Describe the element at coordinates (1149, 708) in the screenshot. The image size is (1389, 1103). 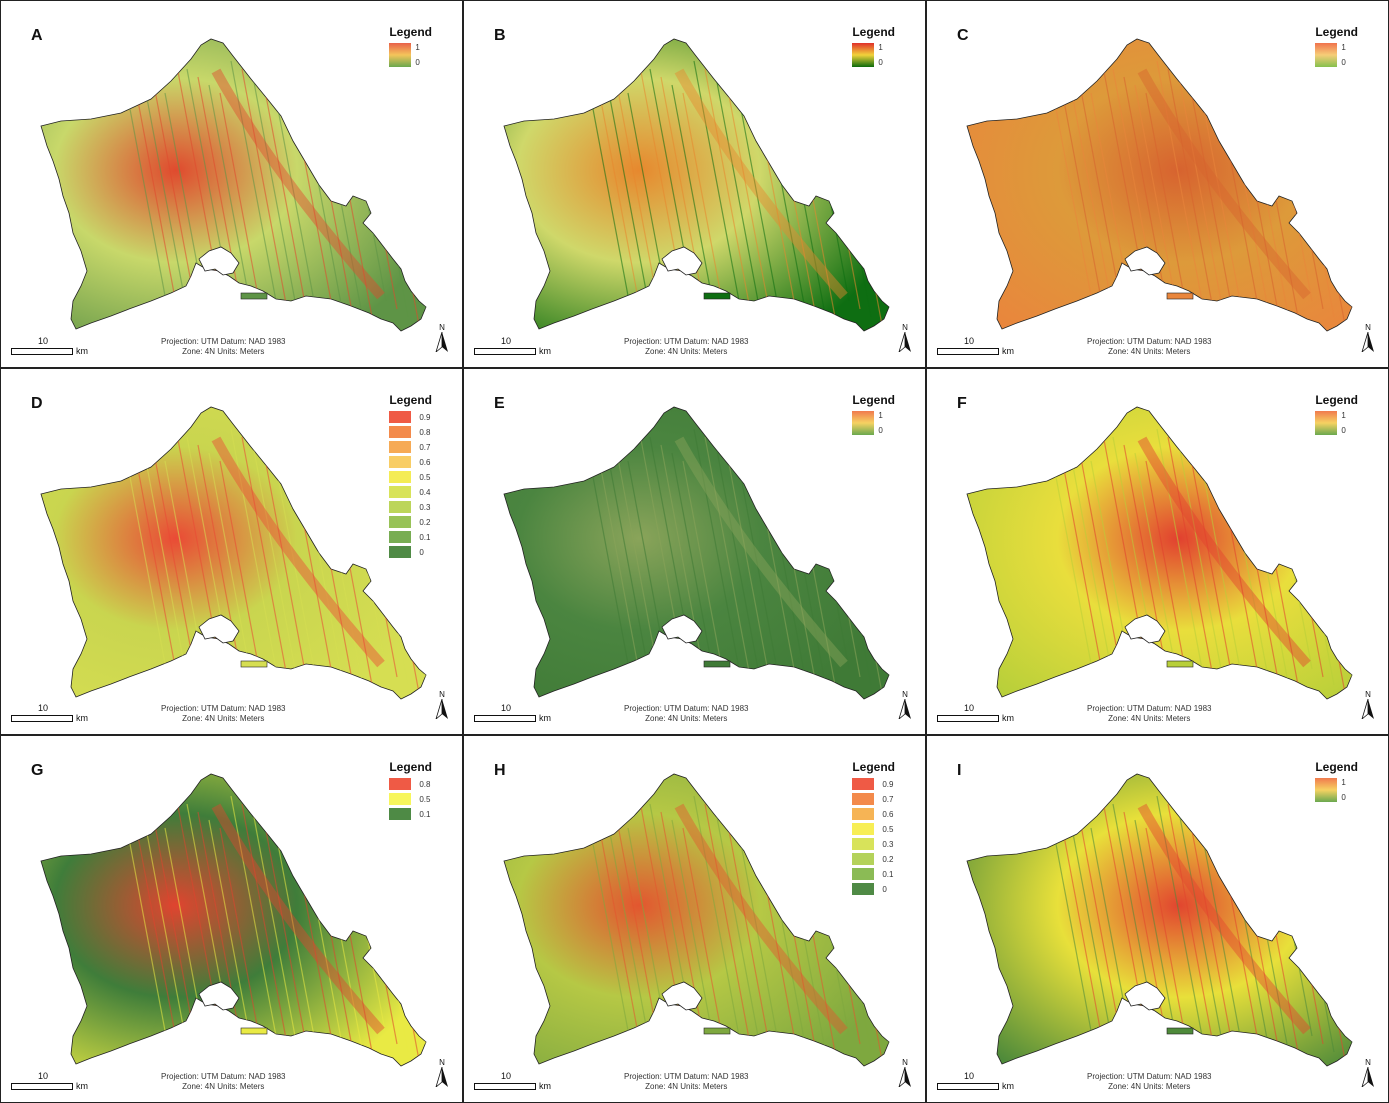
I see `projection-line-1: Projection: UTM Datum: NAD 1983` at that location.